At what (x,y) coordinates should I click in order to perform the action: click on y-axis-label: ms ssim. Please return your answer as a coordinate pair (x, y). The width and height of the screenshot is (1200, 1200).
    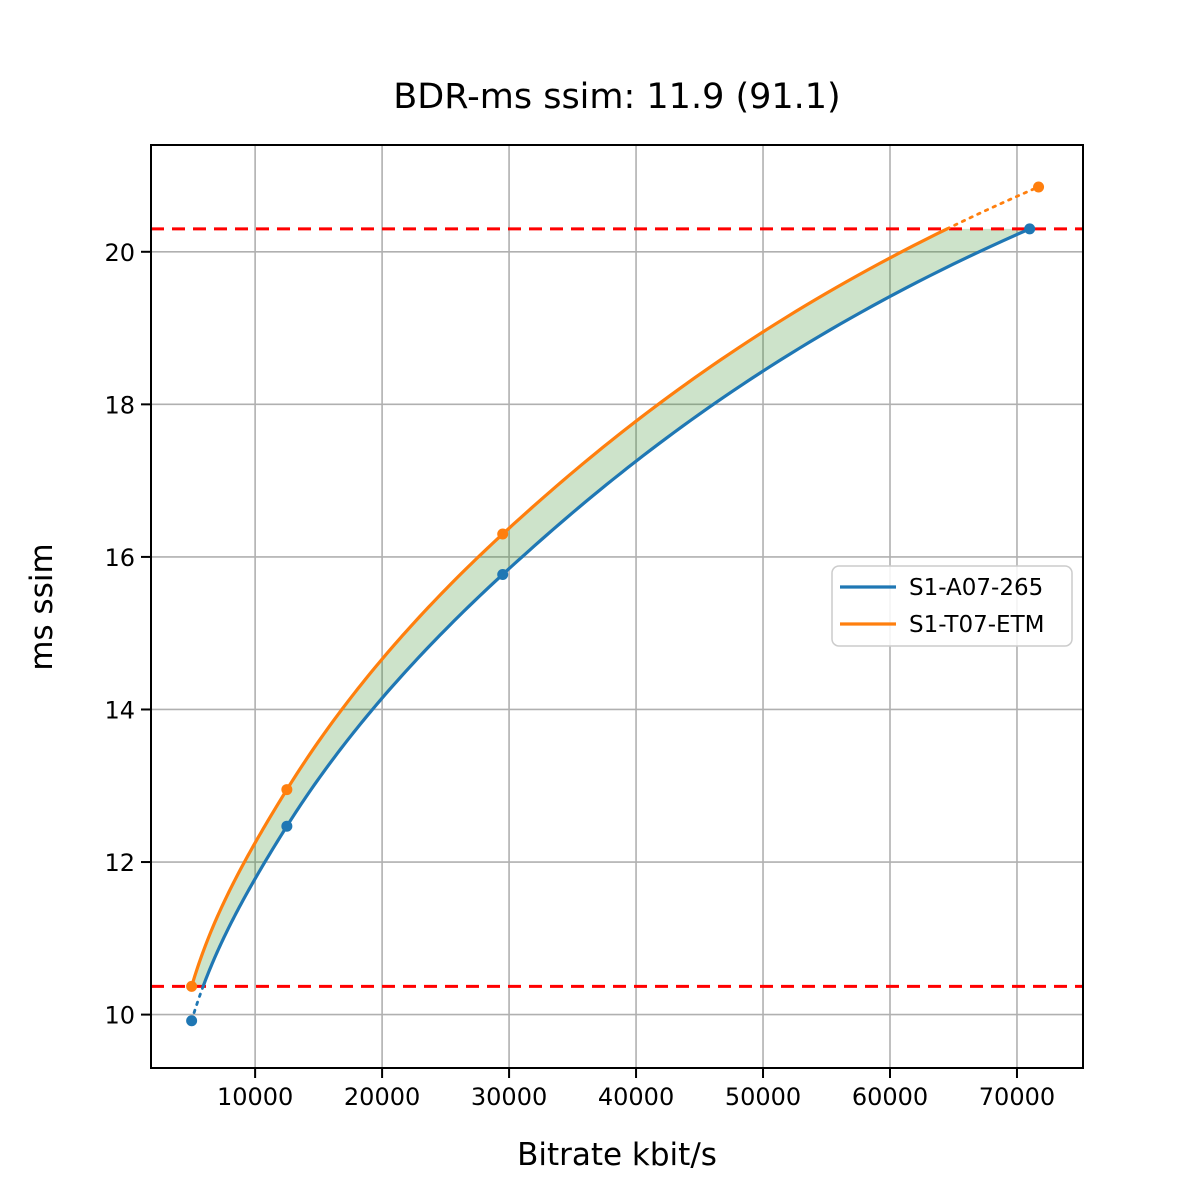
    Looking at the image, I should click on (42, 606).